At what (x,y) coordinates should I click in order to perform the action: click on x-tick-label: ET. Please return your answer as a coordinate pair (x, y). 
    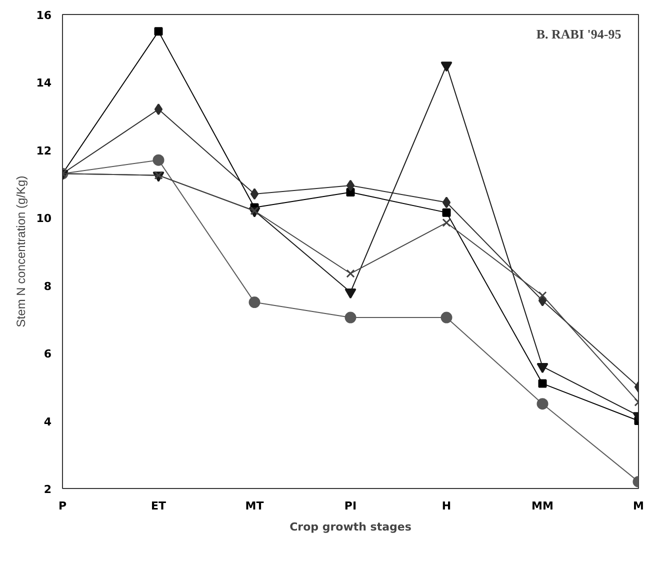
    Looking at the image, I should click on (158, 506).